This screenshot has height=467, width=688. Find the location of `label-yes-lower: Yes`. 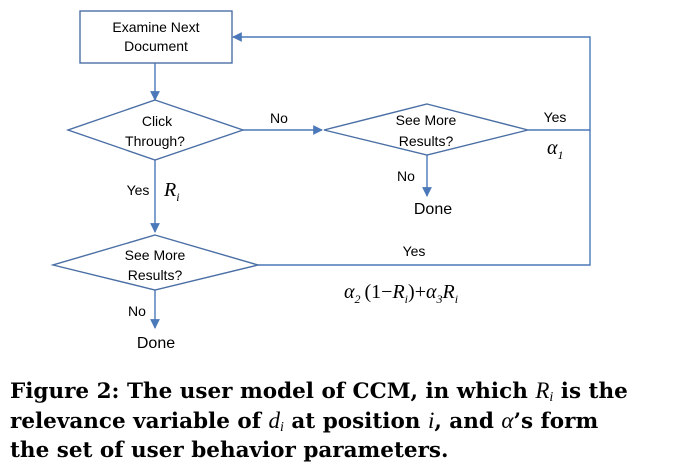

label-yes-lower: Yes is located at coordinates (414, 251).